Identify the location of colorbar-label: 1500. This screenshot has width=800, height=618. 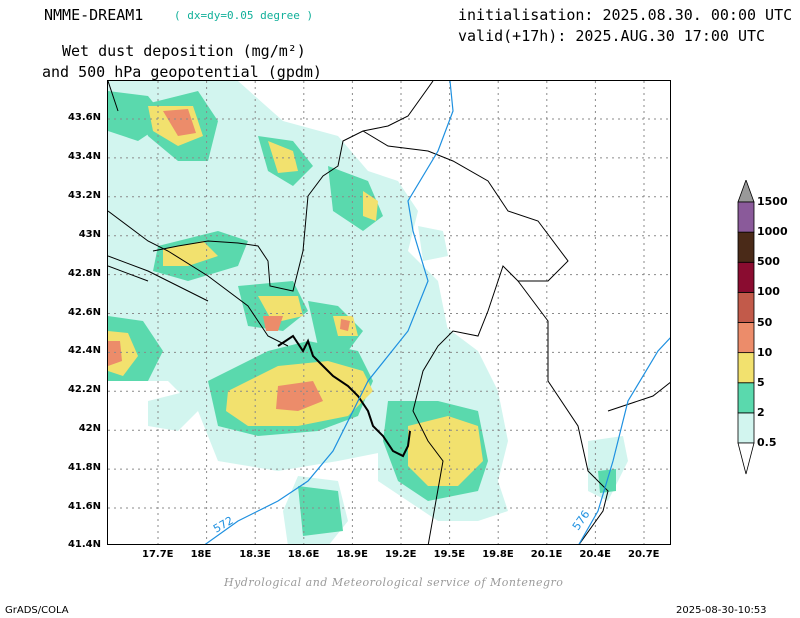
(772, 201).